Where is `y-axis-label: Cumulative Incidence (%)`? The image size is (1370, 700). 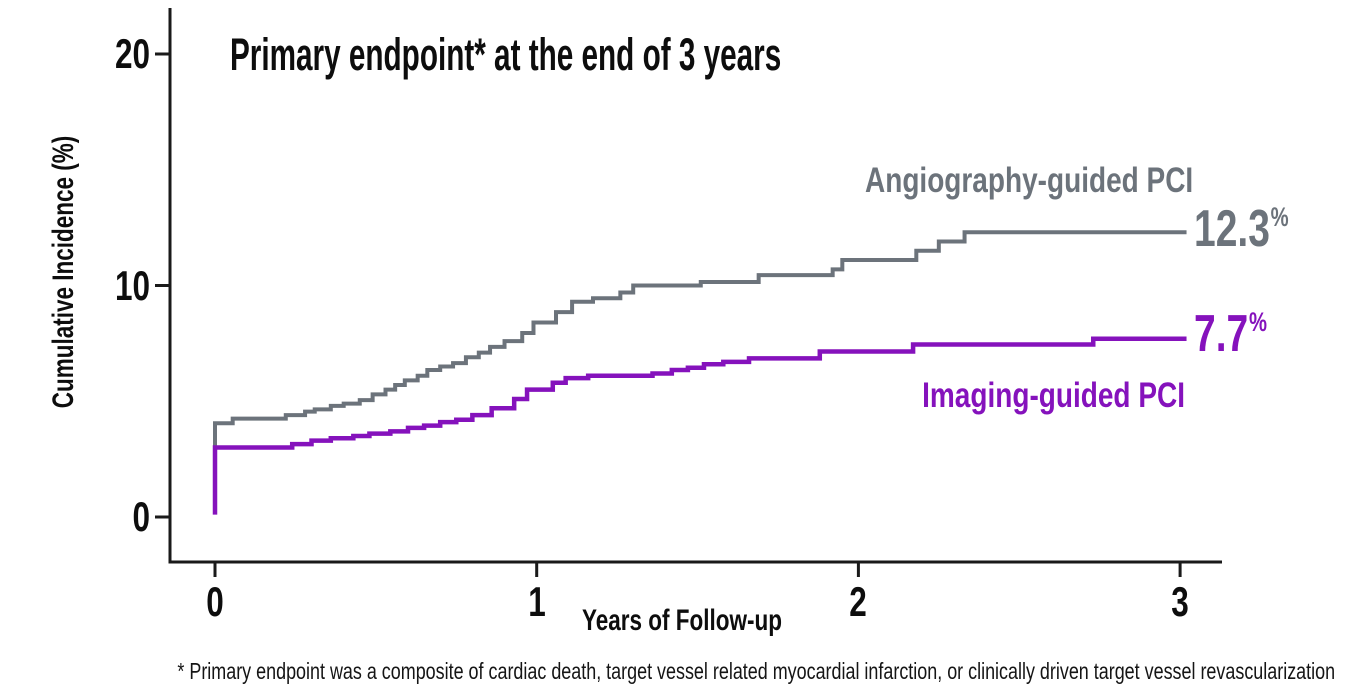 y-axis-label: Cumulative Incidence (%) is located at coordinates (63, 272).